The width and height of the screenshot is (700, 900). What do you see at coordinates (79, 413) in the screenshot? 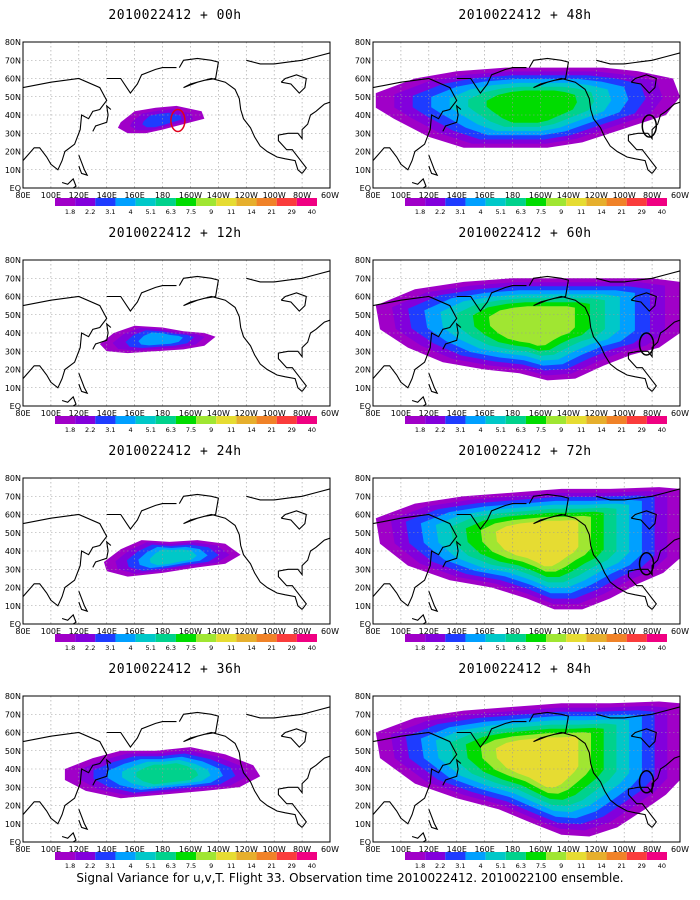
I see `lon-tick-label: 120E` at bounding box center [79, 413].